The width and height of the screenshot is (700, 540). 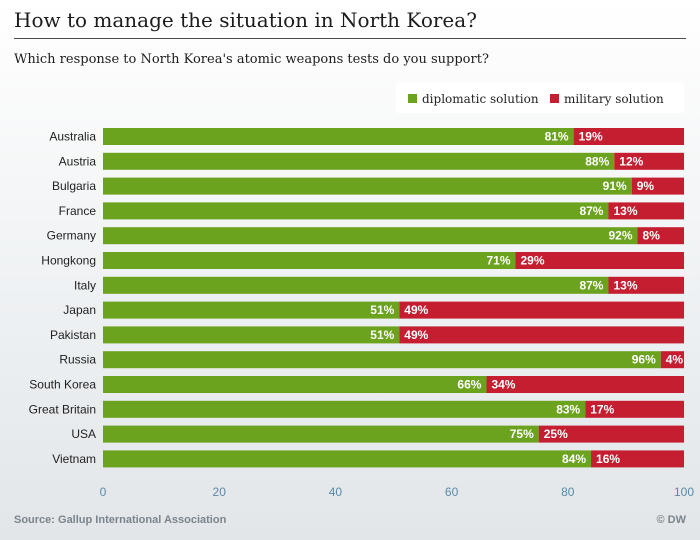 What do you see at coordinates (62, 409) in the screenshot?
I see `category-label: Great Britain` at bounding box center [62, 409].